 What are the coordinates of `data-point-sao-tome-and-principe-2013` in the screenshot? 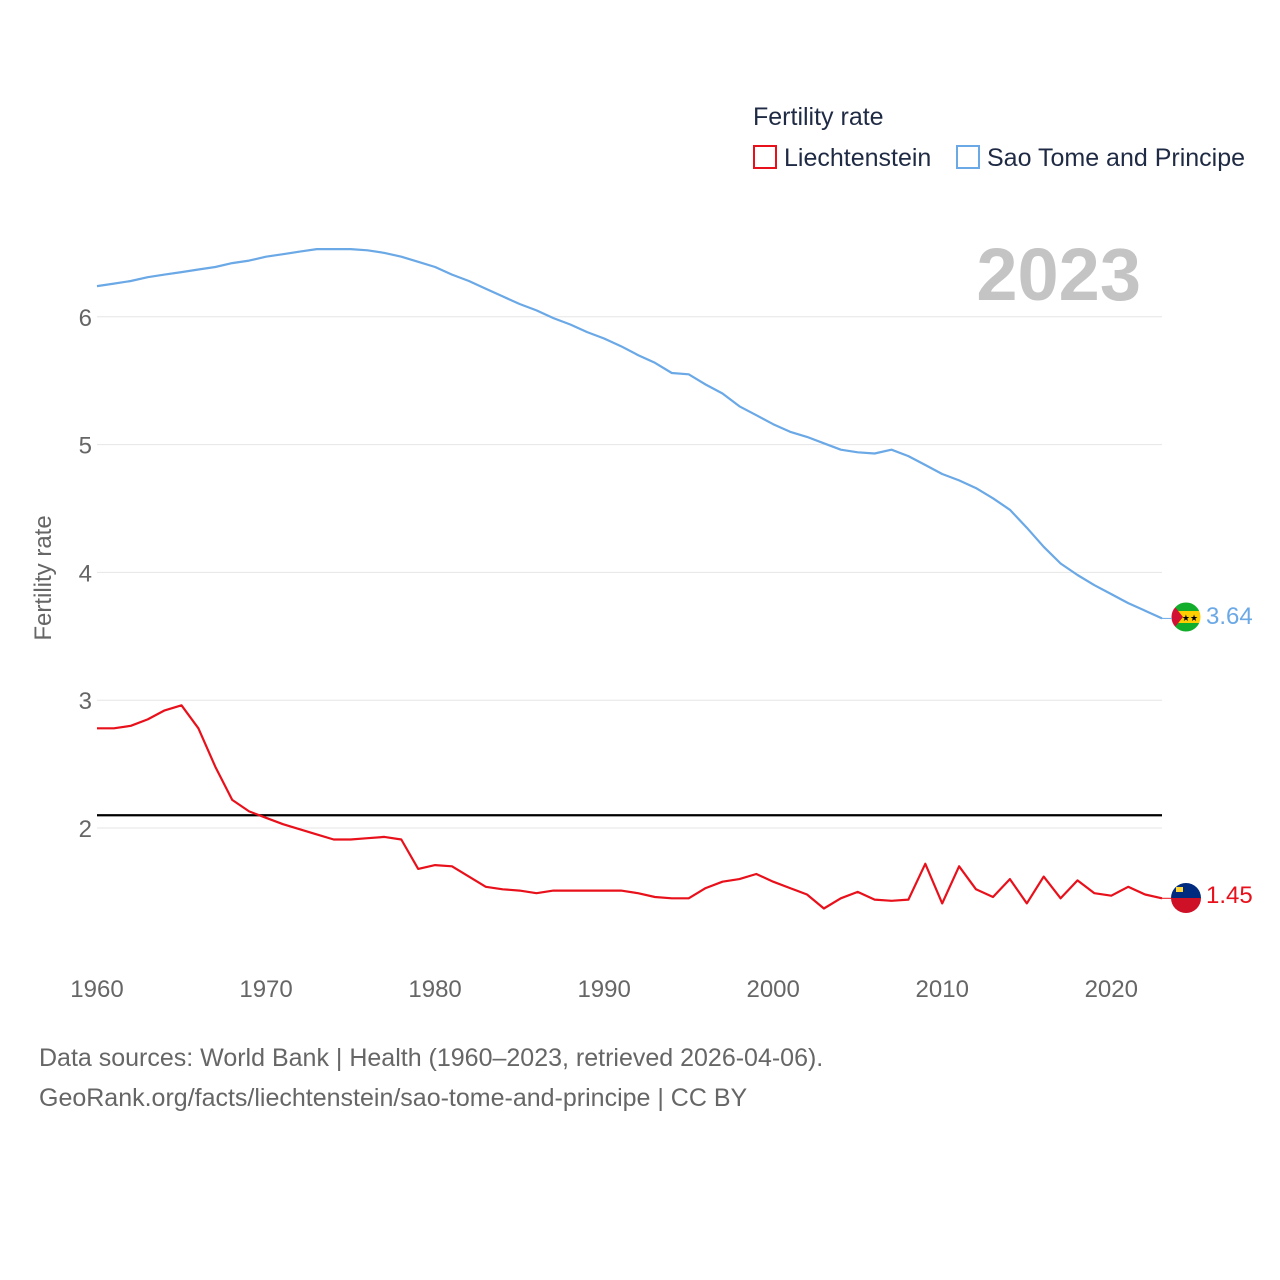 It's located at (993, 498).